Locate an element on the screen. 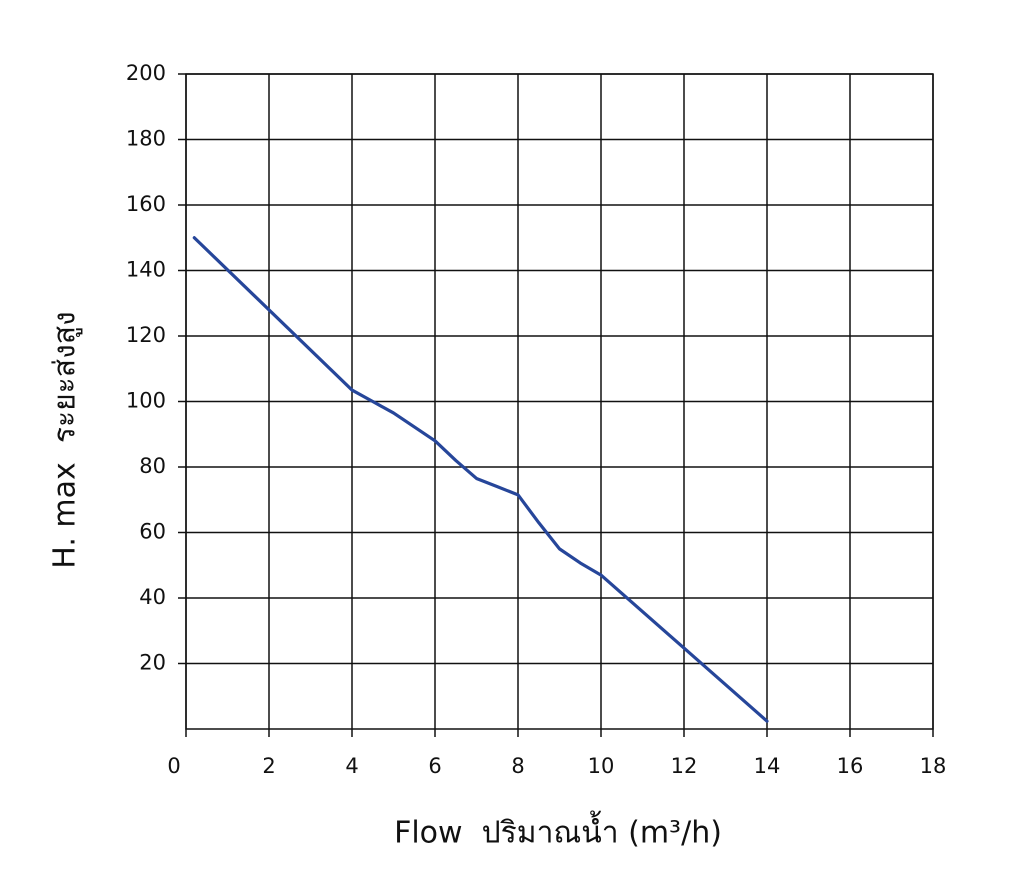 Image resolution: width=1024 pixels, height=890 pixels. y-tick-label: 60 is located at coordinates (152, 532).